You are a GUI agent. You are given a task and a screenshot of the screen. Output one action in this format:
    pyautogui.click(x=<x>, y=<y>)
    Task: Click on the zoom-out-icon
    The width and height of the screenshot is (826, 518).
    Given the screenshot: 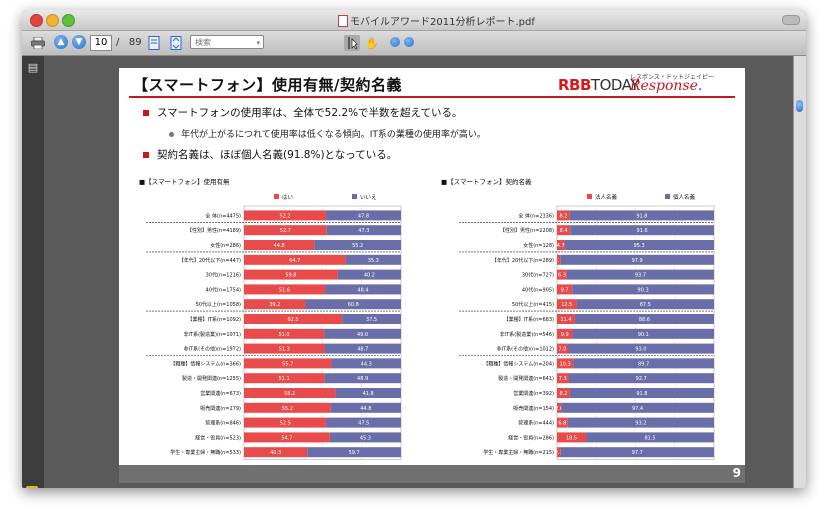 What is the action you would take?
    pyautogui.click(x=395, y=42)
    